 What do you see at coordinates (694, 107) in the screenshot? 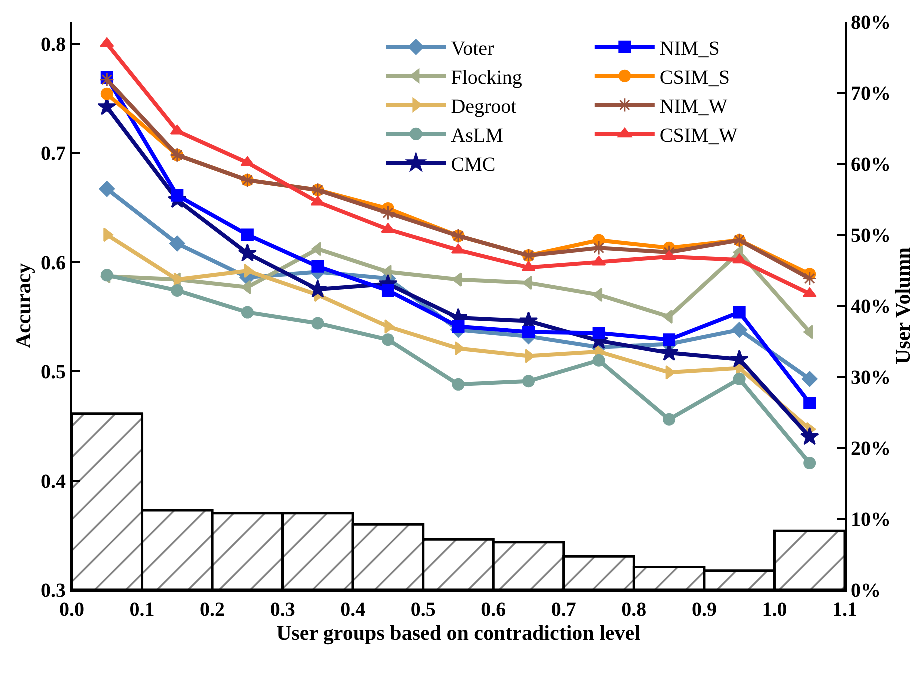
I see `legend-label: NIM_W` at bounding box center [694, 107].